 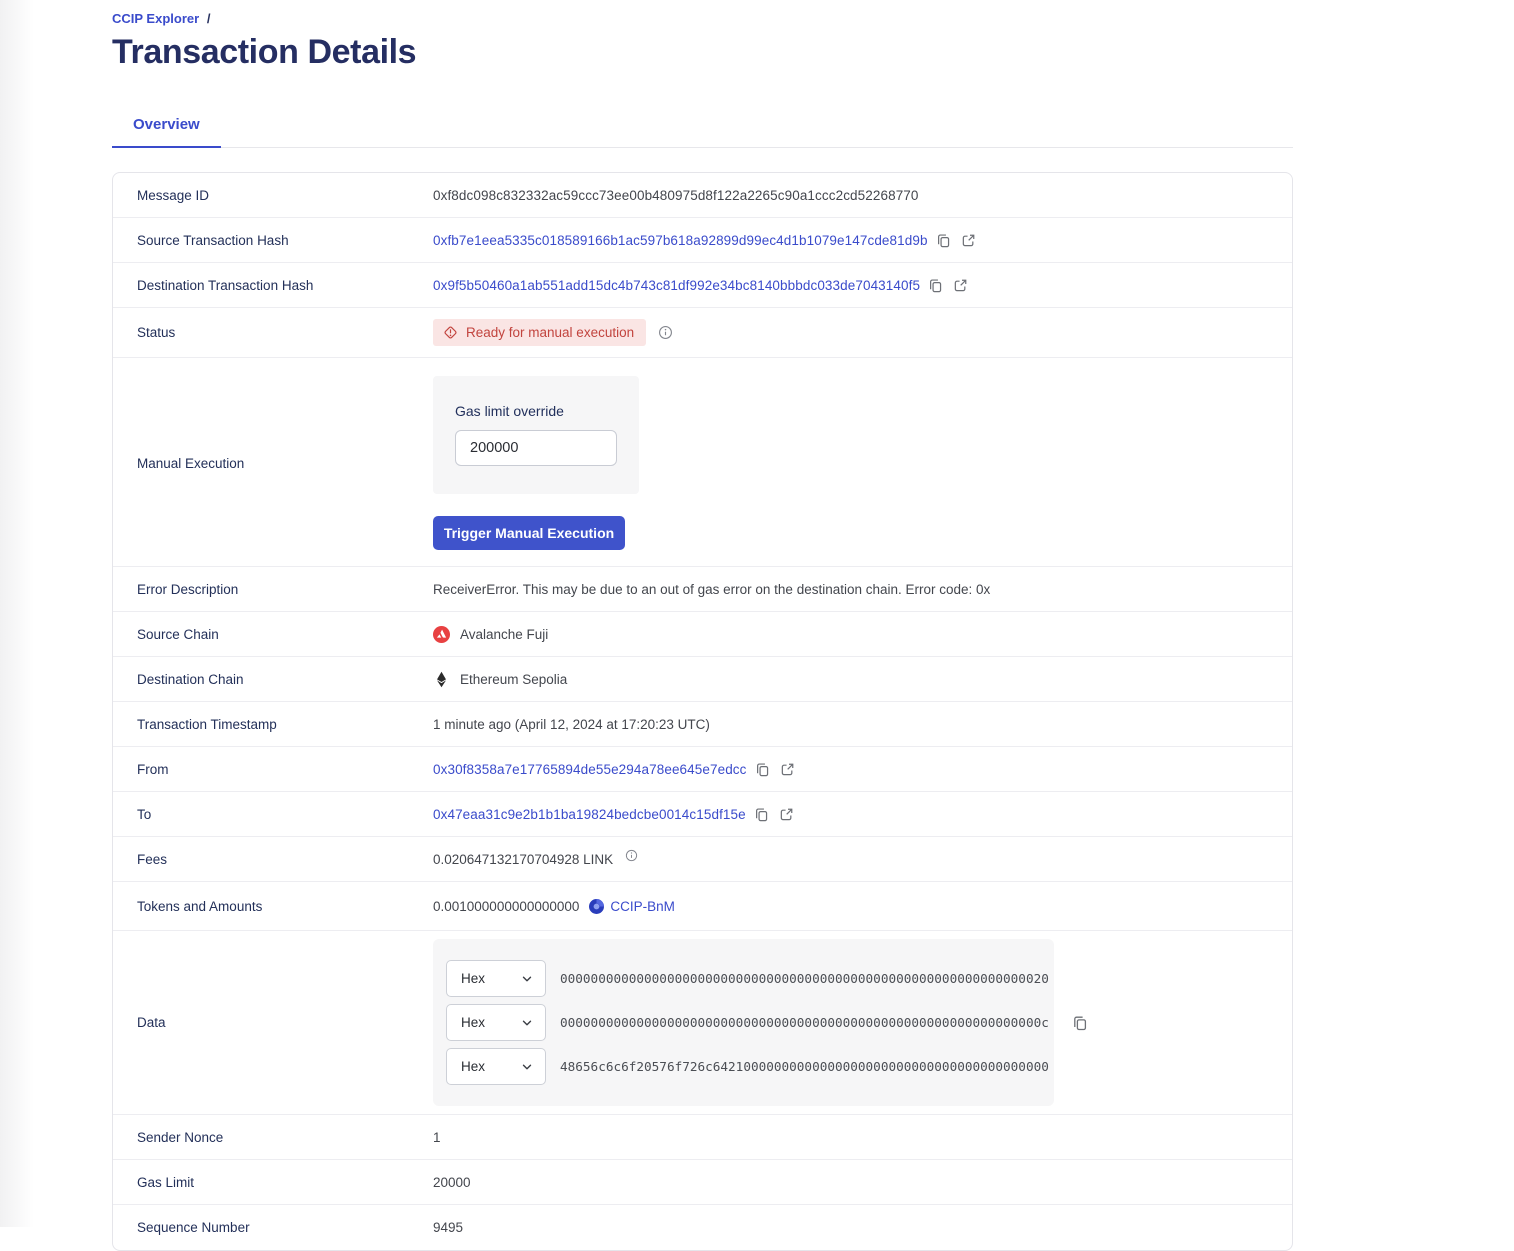 What do you see at coordinates (448, 1227) in the screenshot?
I see `sequence-number-value: 9495` at bounding box center [448, 1227].